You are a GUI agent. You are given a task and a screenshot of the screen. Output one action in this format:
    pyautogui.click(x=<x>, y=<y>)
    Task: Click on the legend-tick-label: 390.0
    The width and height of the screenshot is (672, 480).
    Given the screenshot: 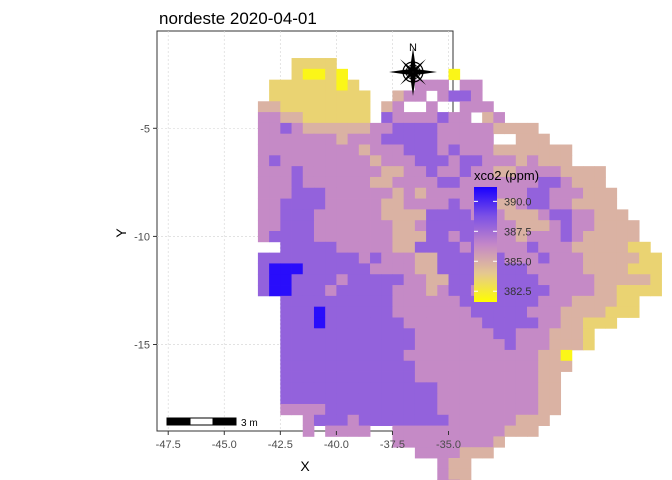 What is the action you would take?
    pyautogui.click(x=518, y=202)
    